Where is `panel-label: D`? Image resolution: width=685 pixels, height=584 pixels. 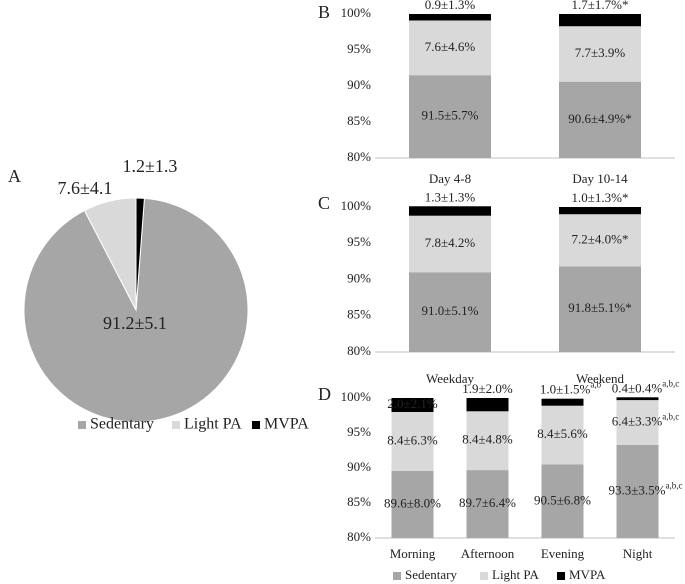
panel-label: D is located at coordinates (324, 394).